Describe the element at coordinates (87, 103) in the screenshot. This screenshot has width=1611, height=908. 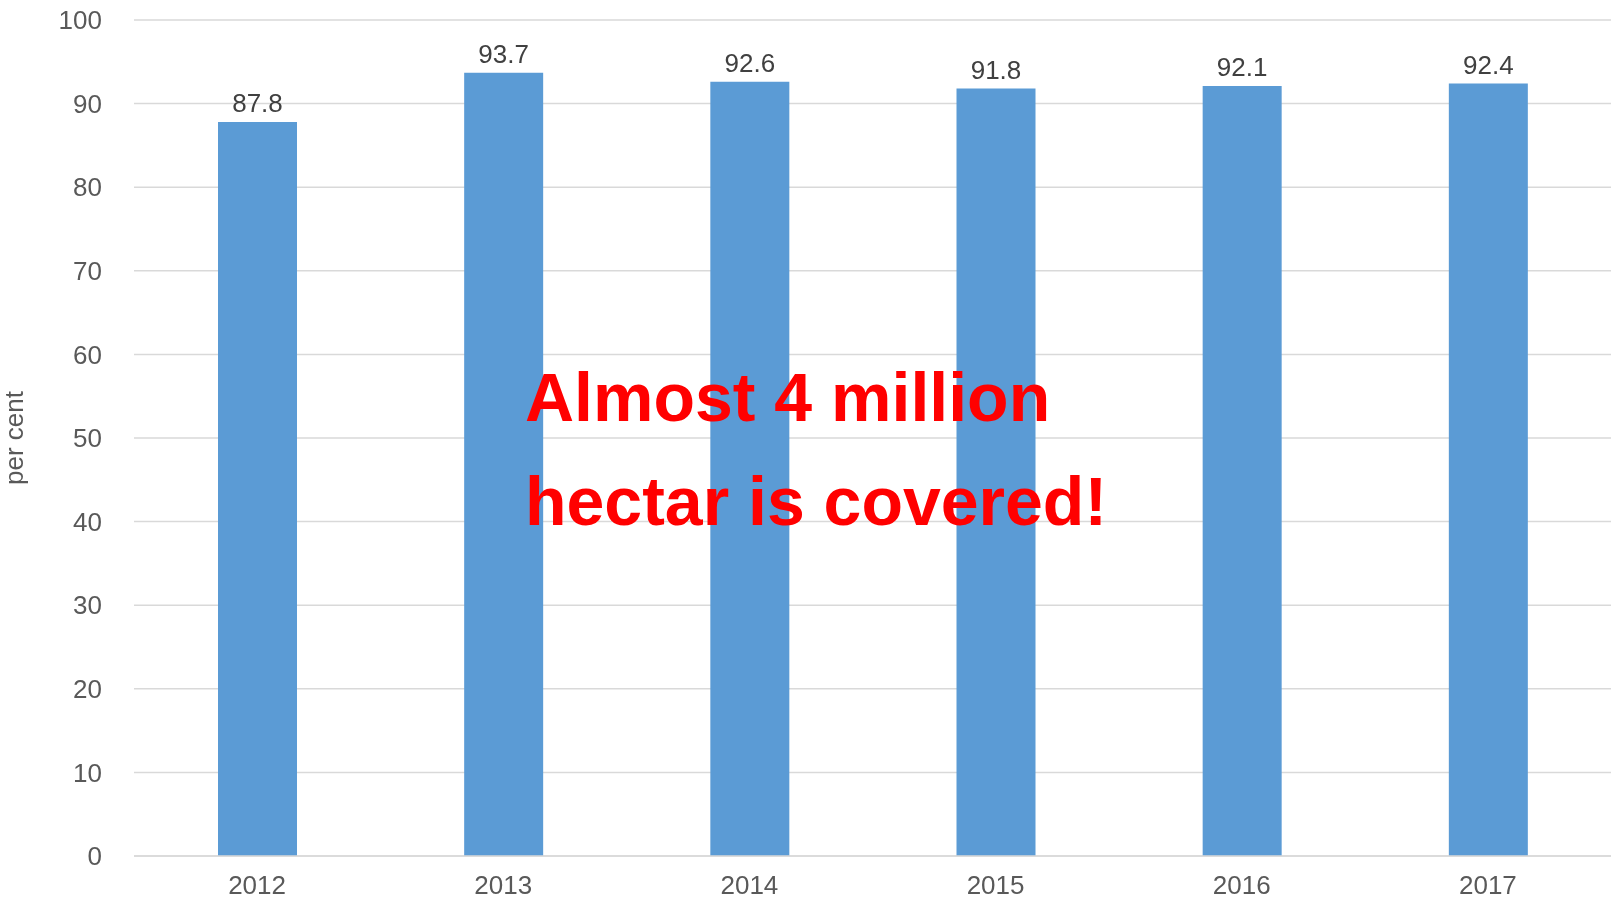
I see `y-tick-label: 90` at that location.